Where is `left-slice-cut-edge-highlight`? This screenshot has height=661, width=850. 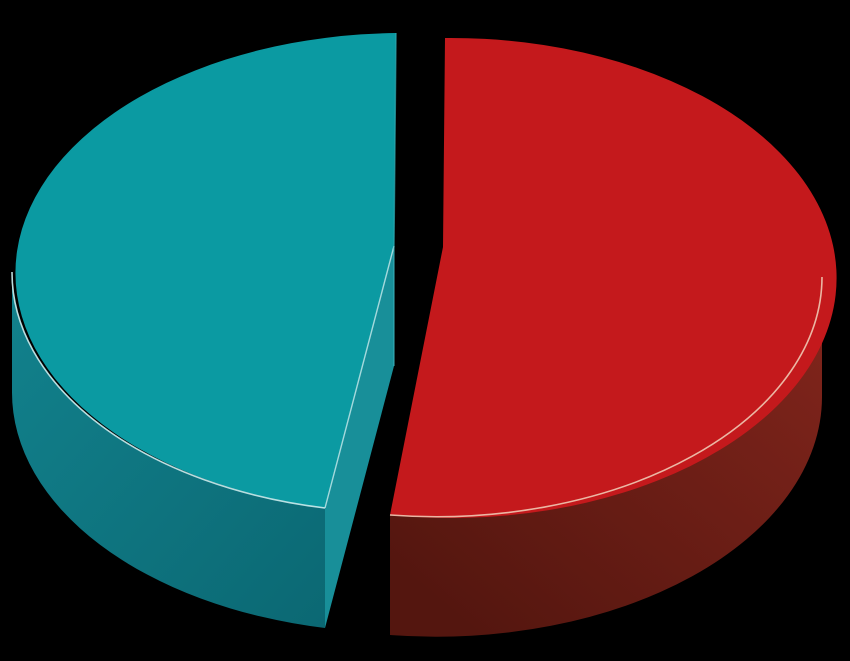 left-slice-cut-edge-highlight is located at coordinates (359, 377).